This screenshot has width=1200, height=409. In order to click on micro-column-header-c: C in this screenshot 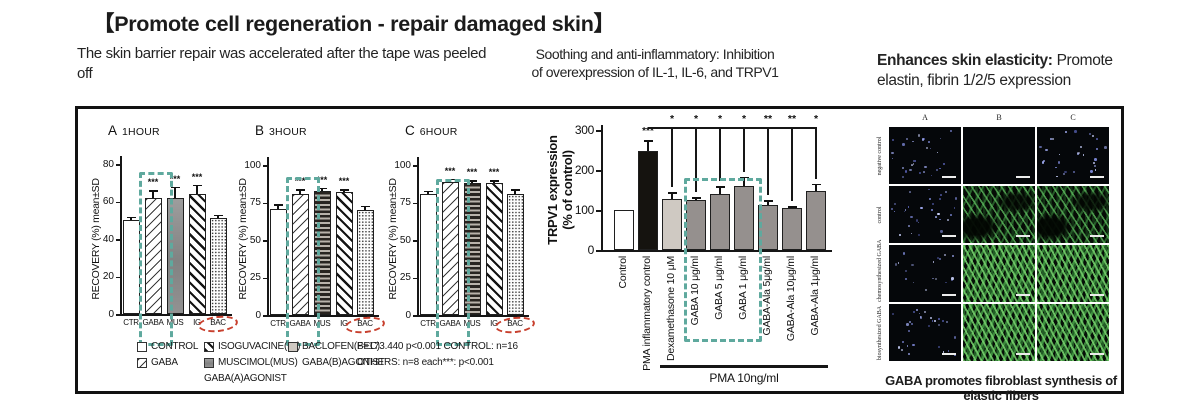, I will do `click(1073, 117)`.